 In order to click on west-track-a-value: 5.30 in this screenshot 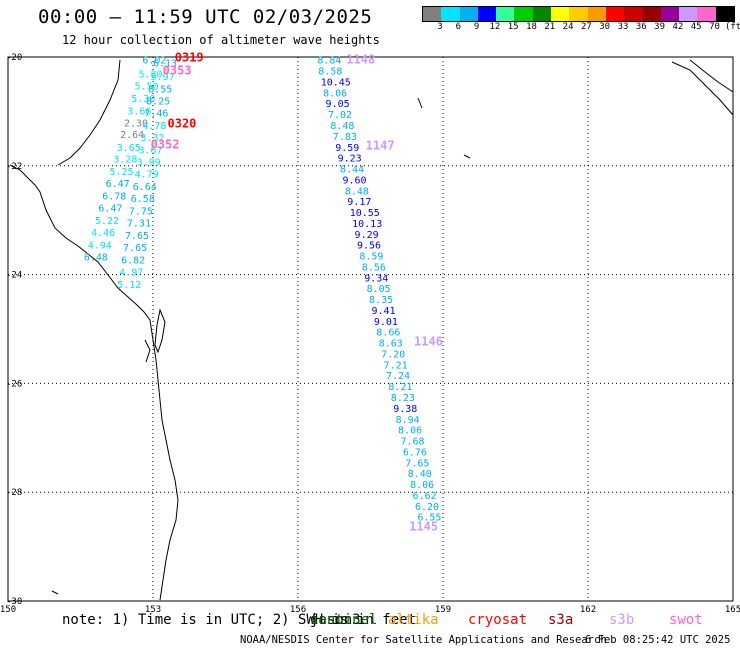, I will do `click(143, 99)`.